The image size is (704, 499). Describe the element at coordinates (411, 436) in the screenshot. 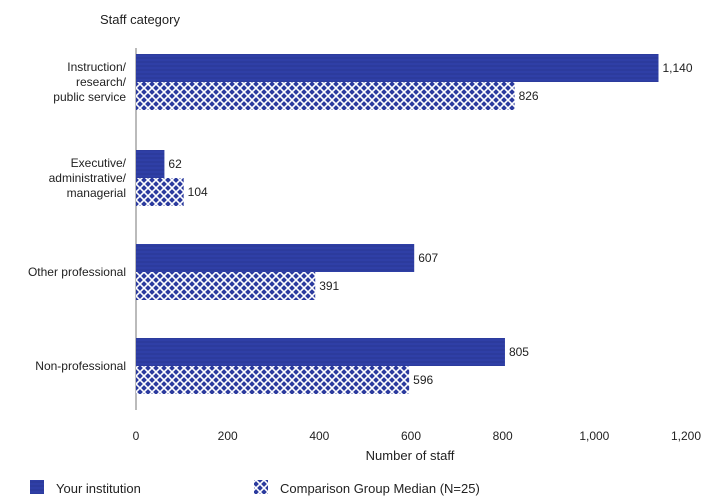

I see `x-tick-label-3: 600` at that location.